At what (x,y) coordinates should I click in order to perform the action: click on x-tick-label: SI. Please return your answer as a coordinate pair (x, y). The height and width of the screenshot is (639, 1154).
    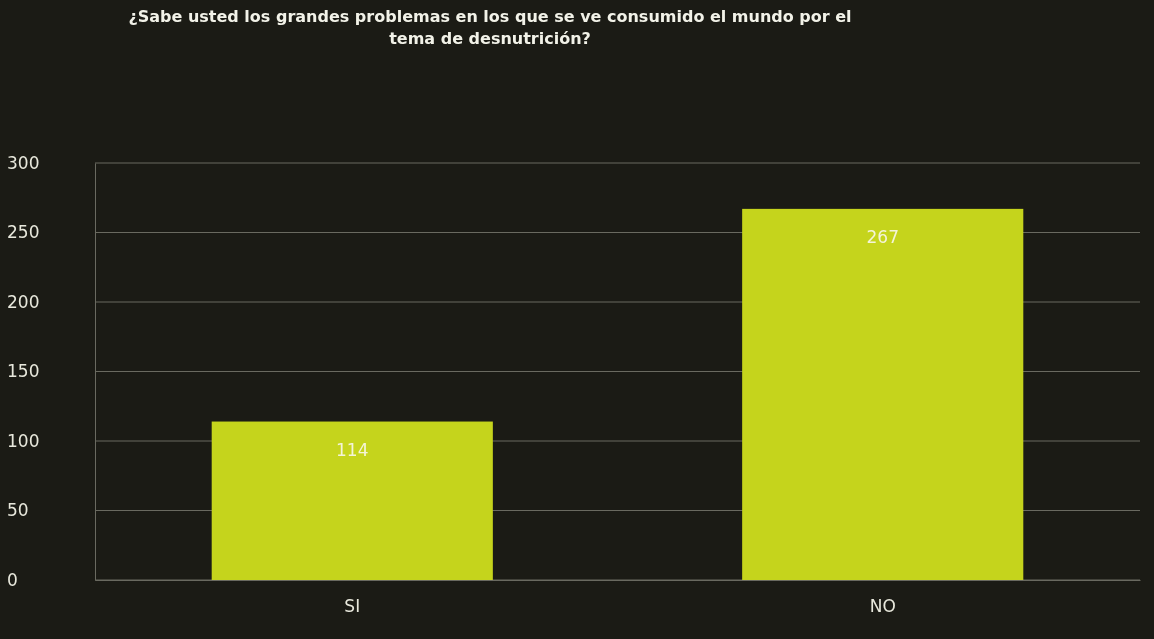
    Looking at the image, I should click on (352, 606).